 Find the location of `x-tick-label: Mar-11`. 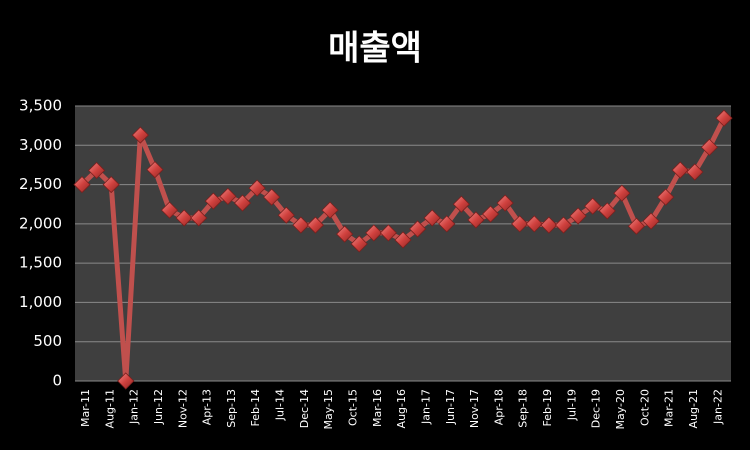

x-tick-label: Mar-11 is located at coordinates (85, 408).